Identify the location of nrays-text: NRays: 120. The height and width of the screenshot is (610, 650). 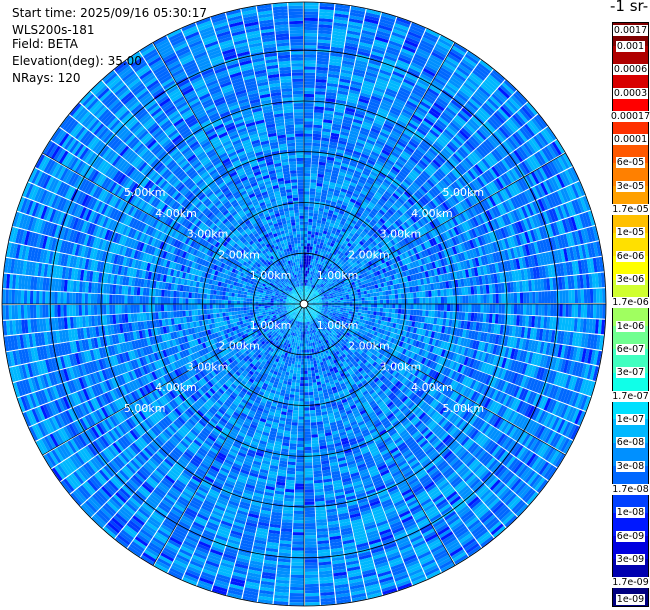
(46, 78).